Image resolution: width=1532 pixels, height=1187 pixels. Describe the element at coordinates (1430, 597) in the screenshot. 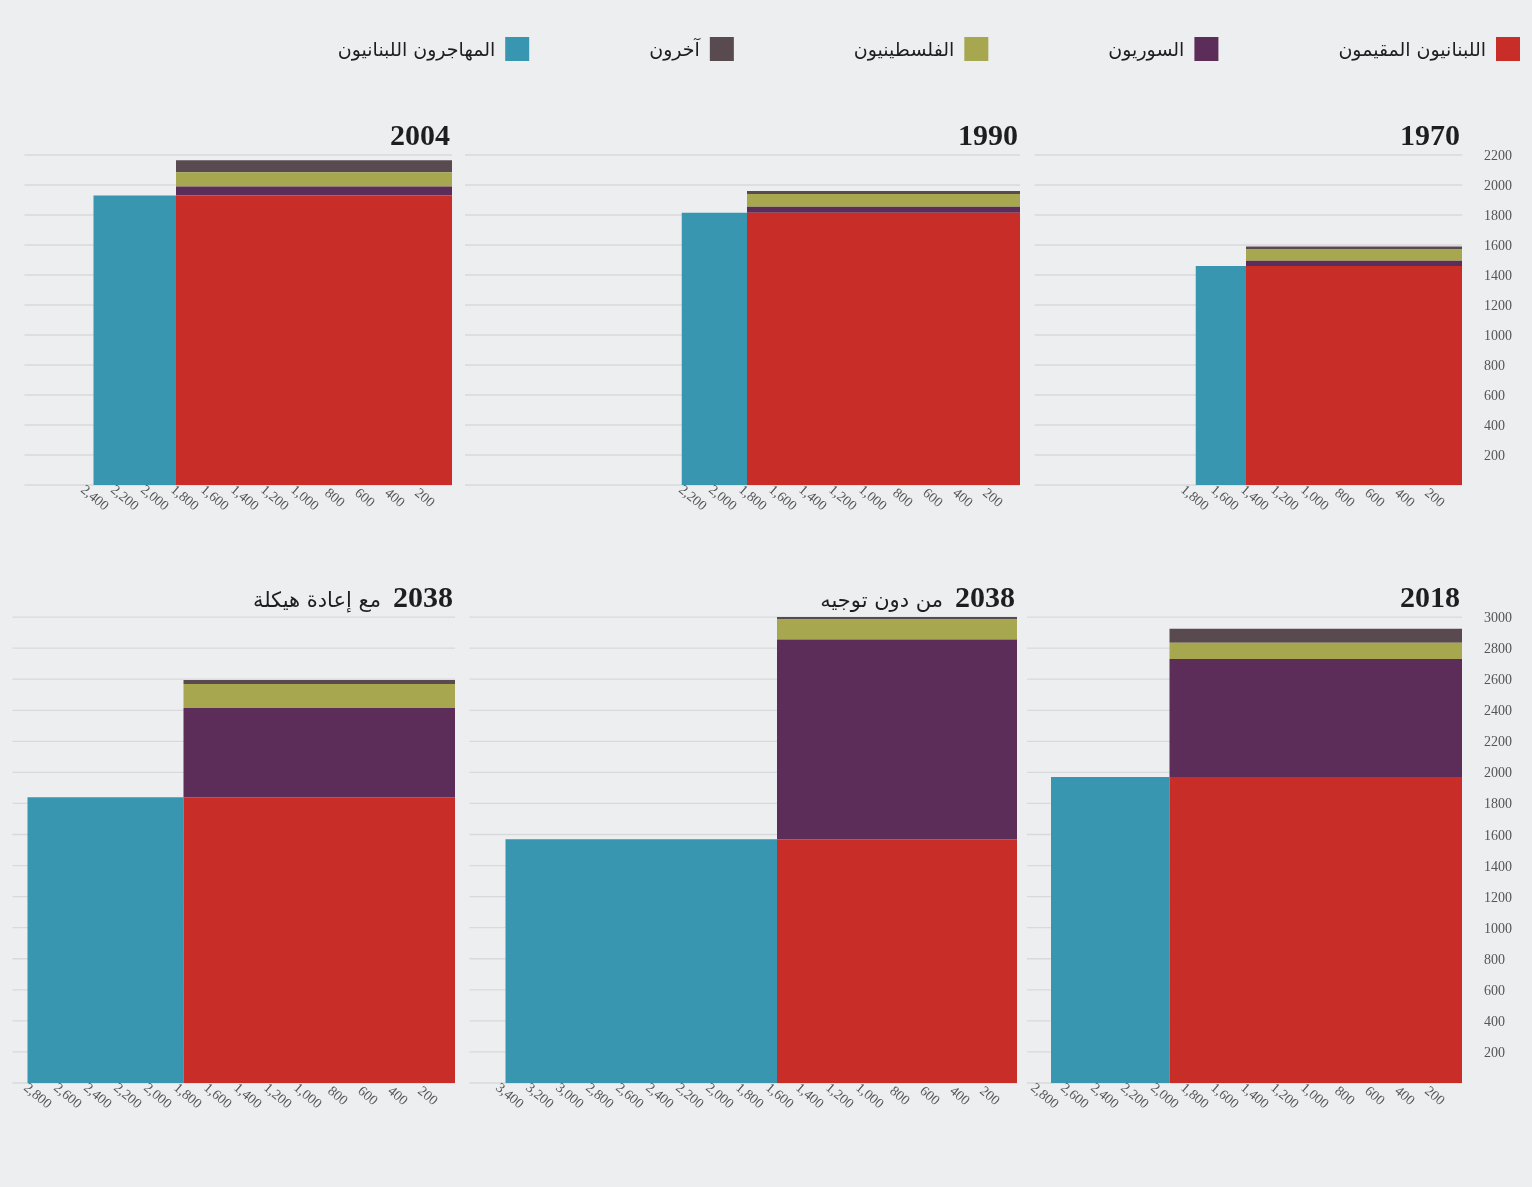

I see `chart-title: 2018` at that location.